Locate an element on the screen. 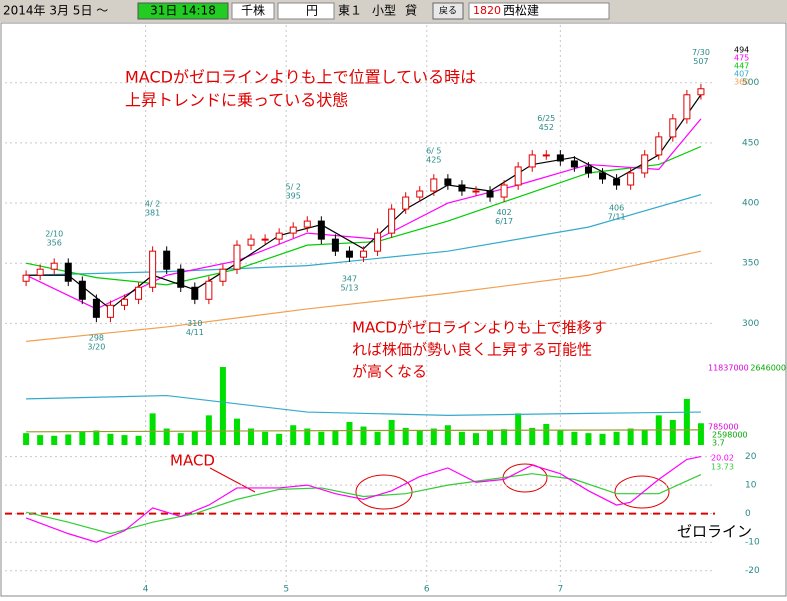 The image size is (787, 601). back-label: 戻る is located at coordinates (448, 11).